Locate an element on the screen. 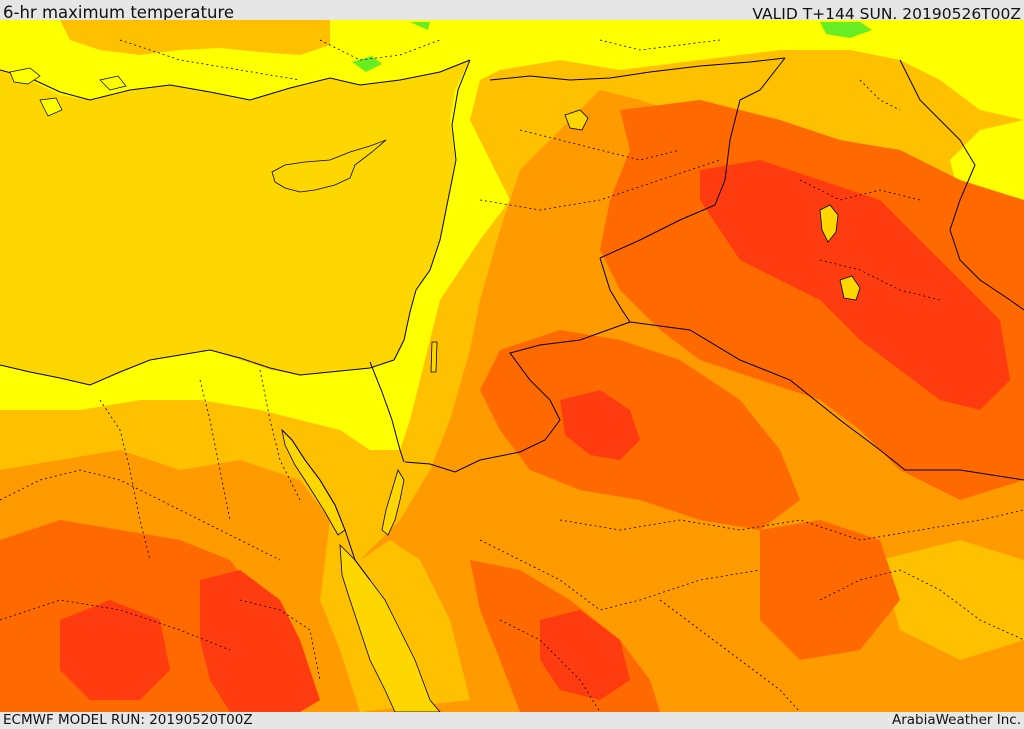 The height and width of the screenshot is (729, 1024). lake-tharthar is located at coordinates (829, 223).